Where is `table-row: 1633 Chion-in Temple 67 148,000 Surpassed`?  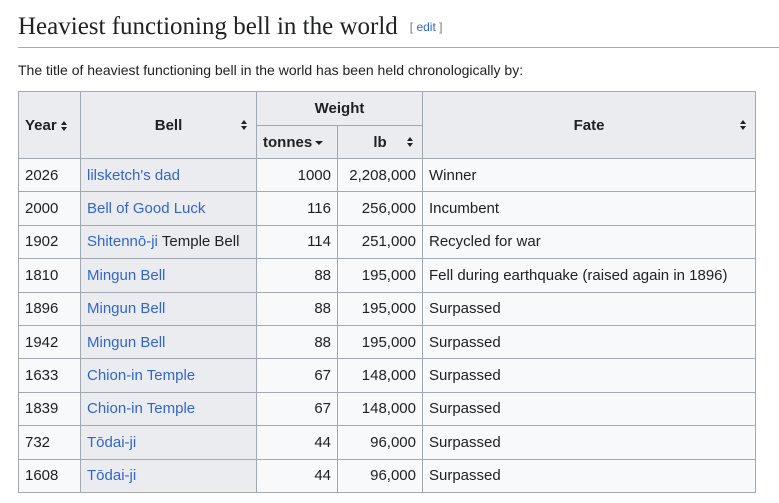 table-row: 1633 Chion-in Temple 67 148,000 Surpassed is located at coordinates (387, 375).